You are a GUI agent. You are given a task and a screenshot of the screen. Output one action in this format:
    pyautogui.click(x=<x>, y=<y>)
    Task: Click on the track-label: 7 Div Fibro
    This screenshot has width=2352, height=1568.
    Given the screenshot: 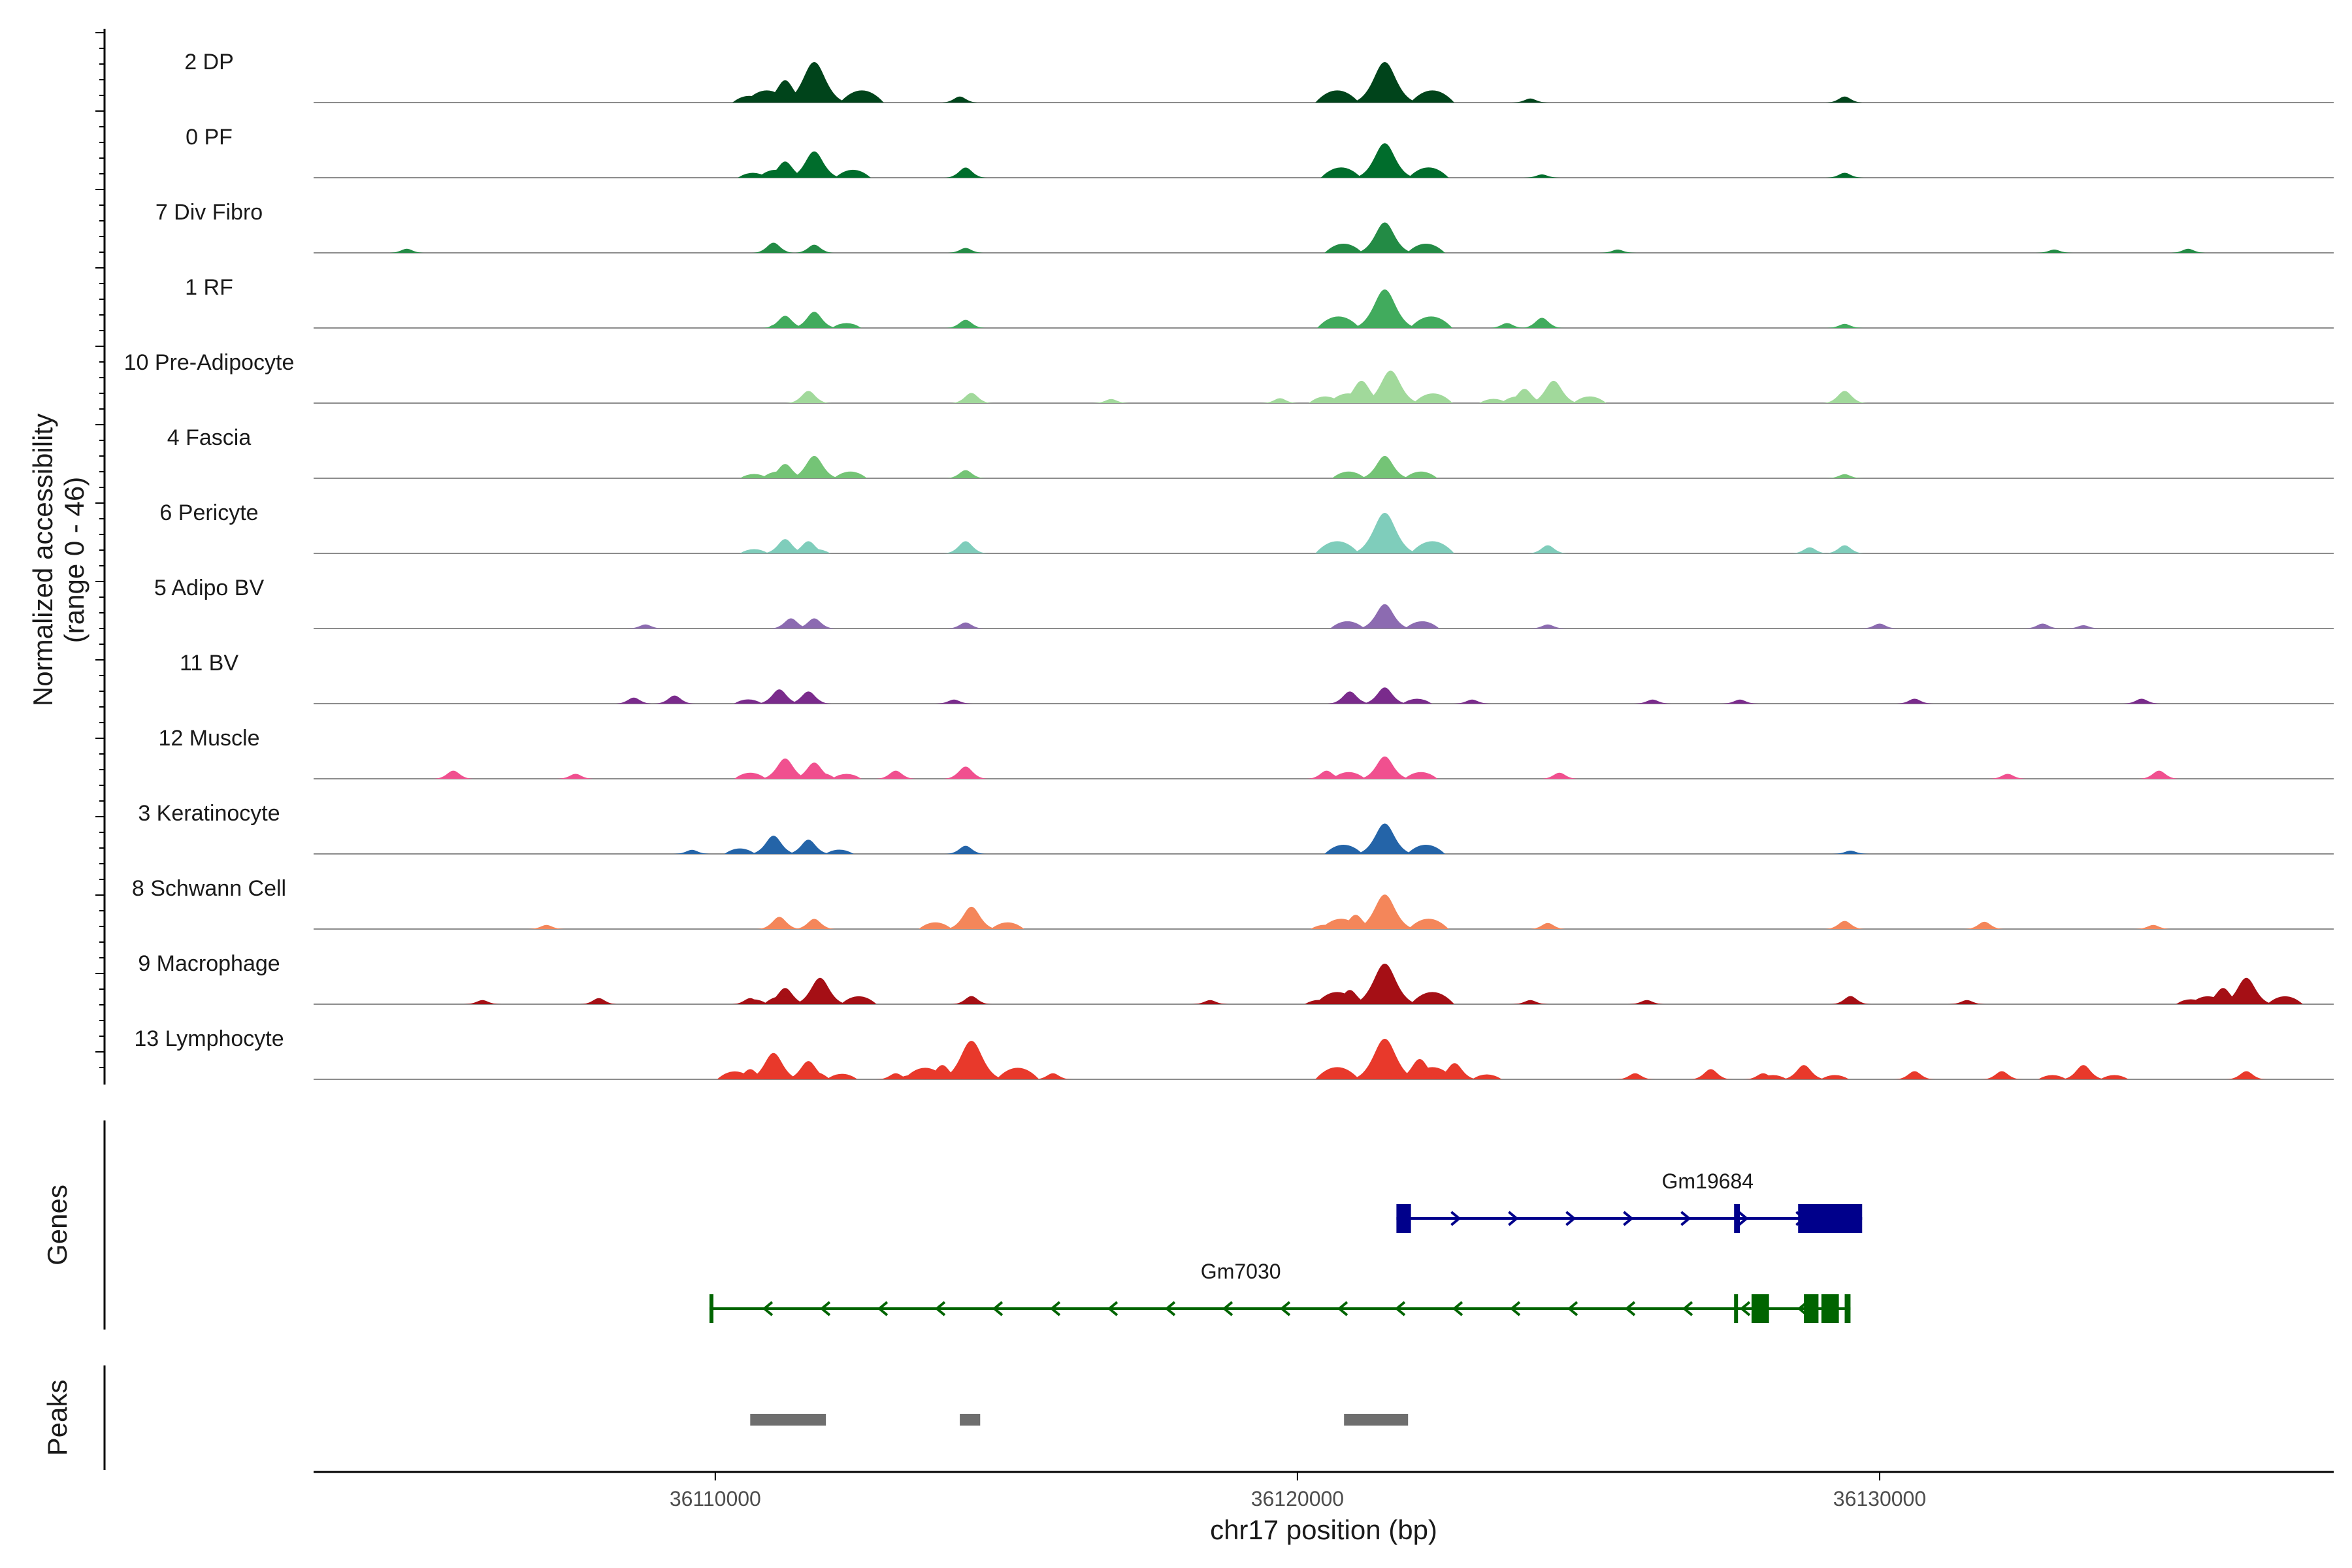 What is the action you would take?
    pyautogui.click(x=209, y=212)
    